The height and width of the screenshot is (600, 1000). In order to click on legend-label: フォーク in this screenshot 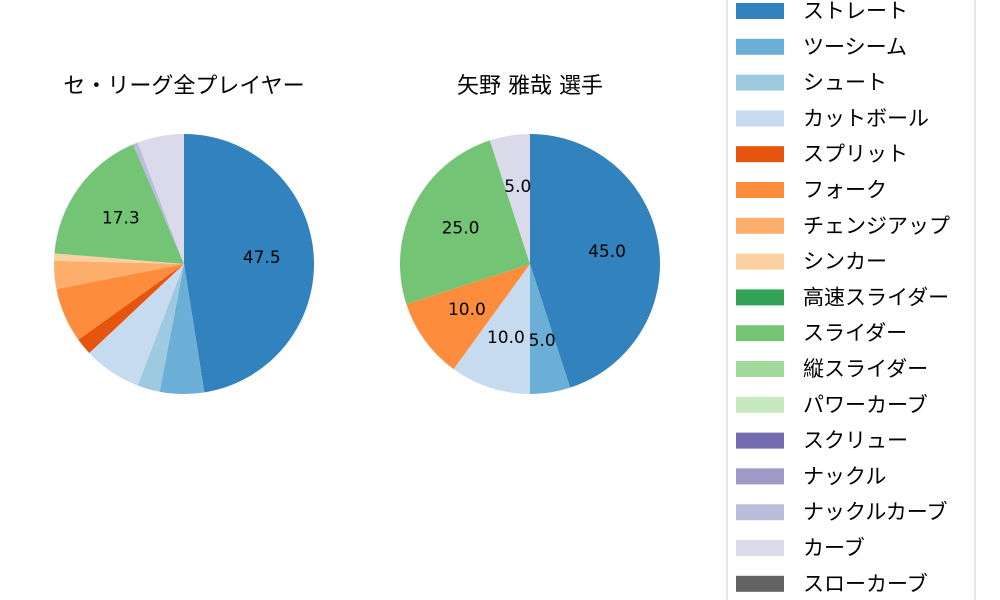, I will do `click(845, 190)`.